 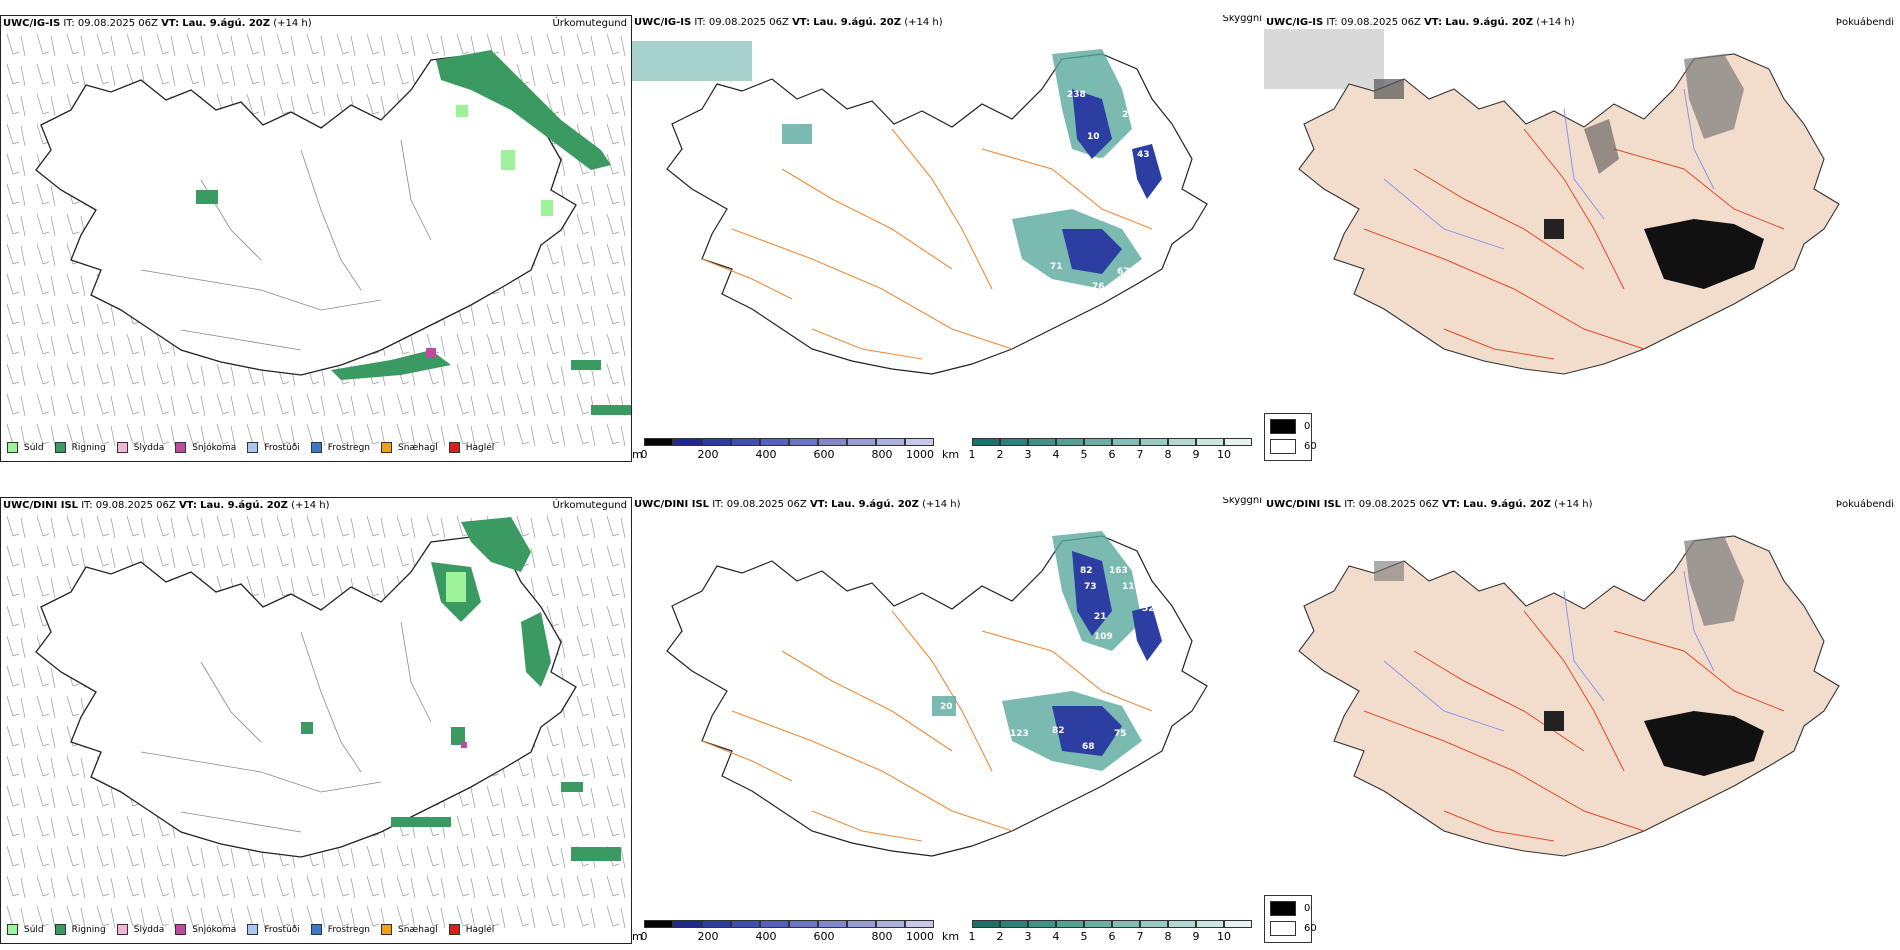 I want to click on precip-map-top, so click(x=316, y=240).